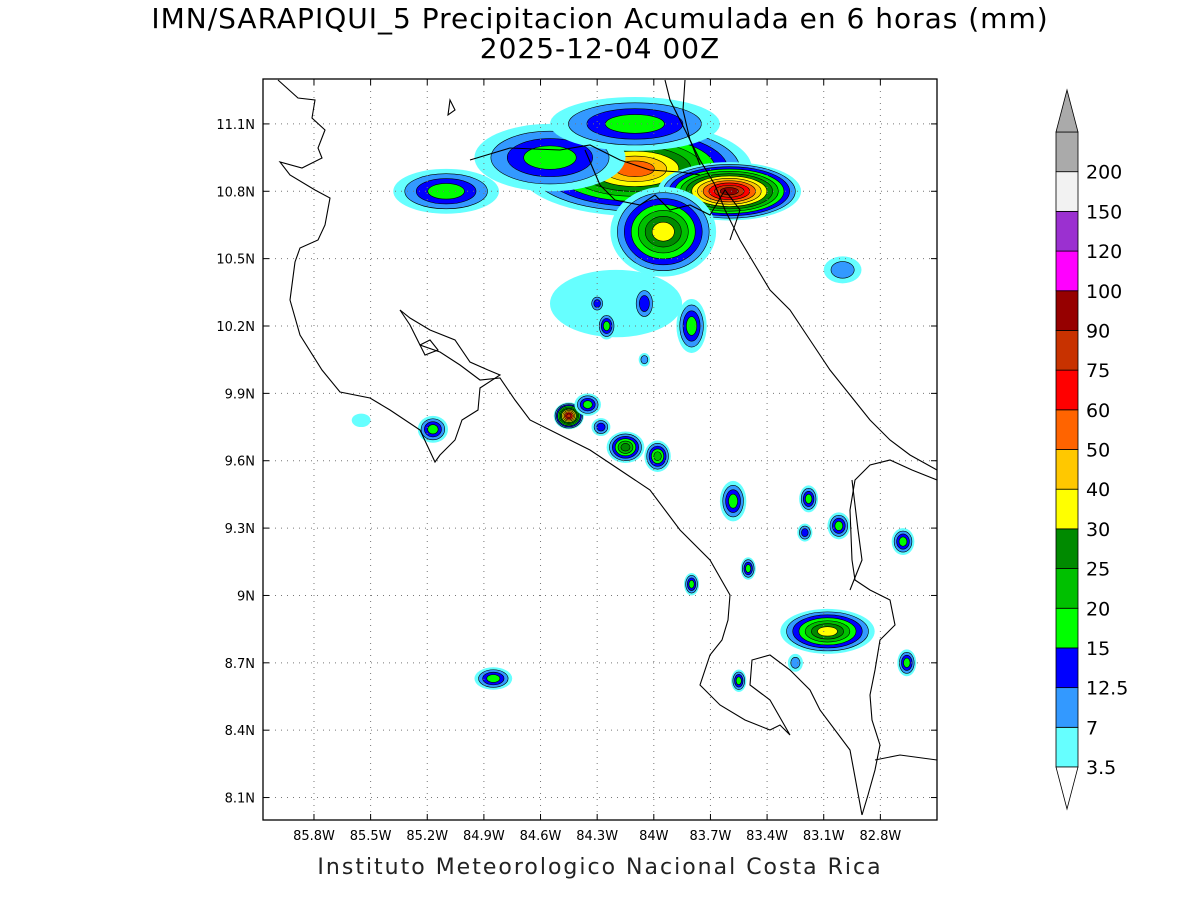 The image size is (1200, 900). I want to click on colorbar-bottom-arrow, so click(1067, 788).